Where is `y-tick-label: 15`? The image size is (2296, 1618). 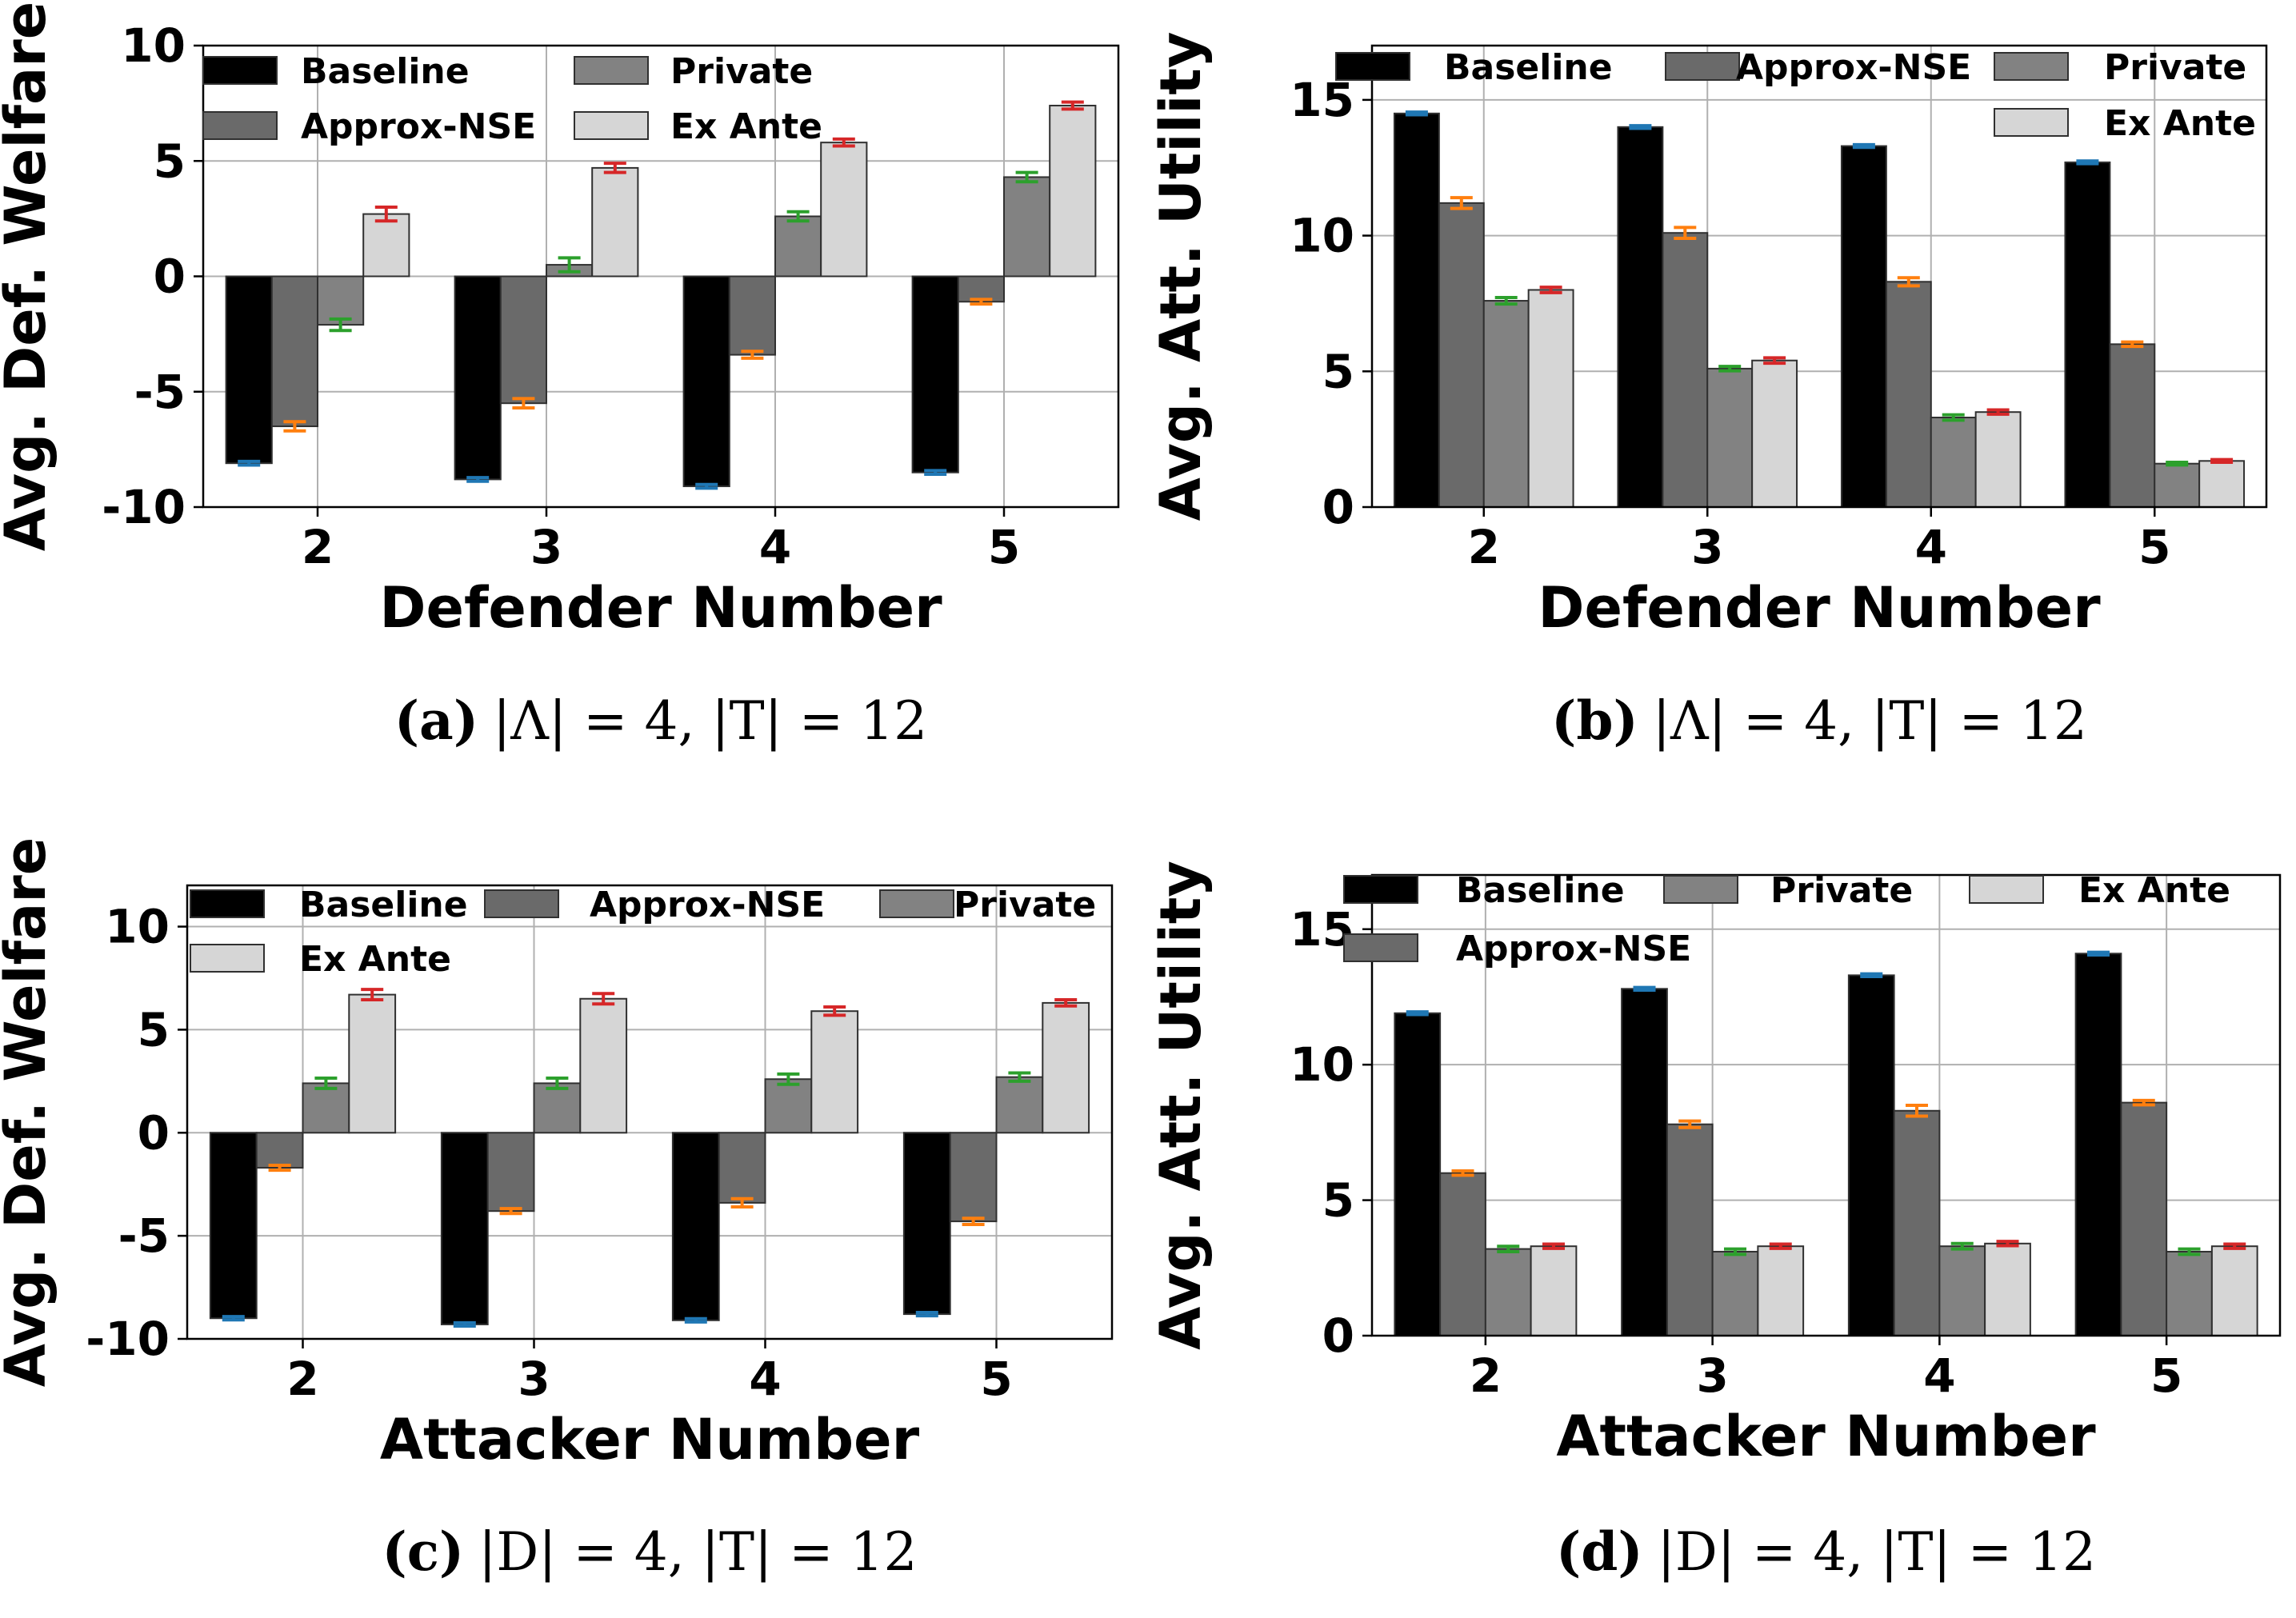 y-tick-label: 15 is located at coordinates (1322, 100).